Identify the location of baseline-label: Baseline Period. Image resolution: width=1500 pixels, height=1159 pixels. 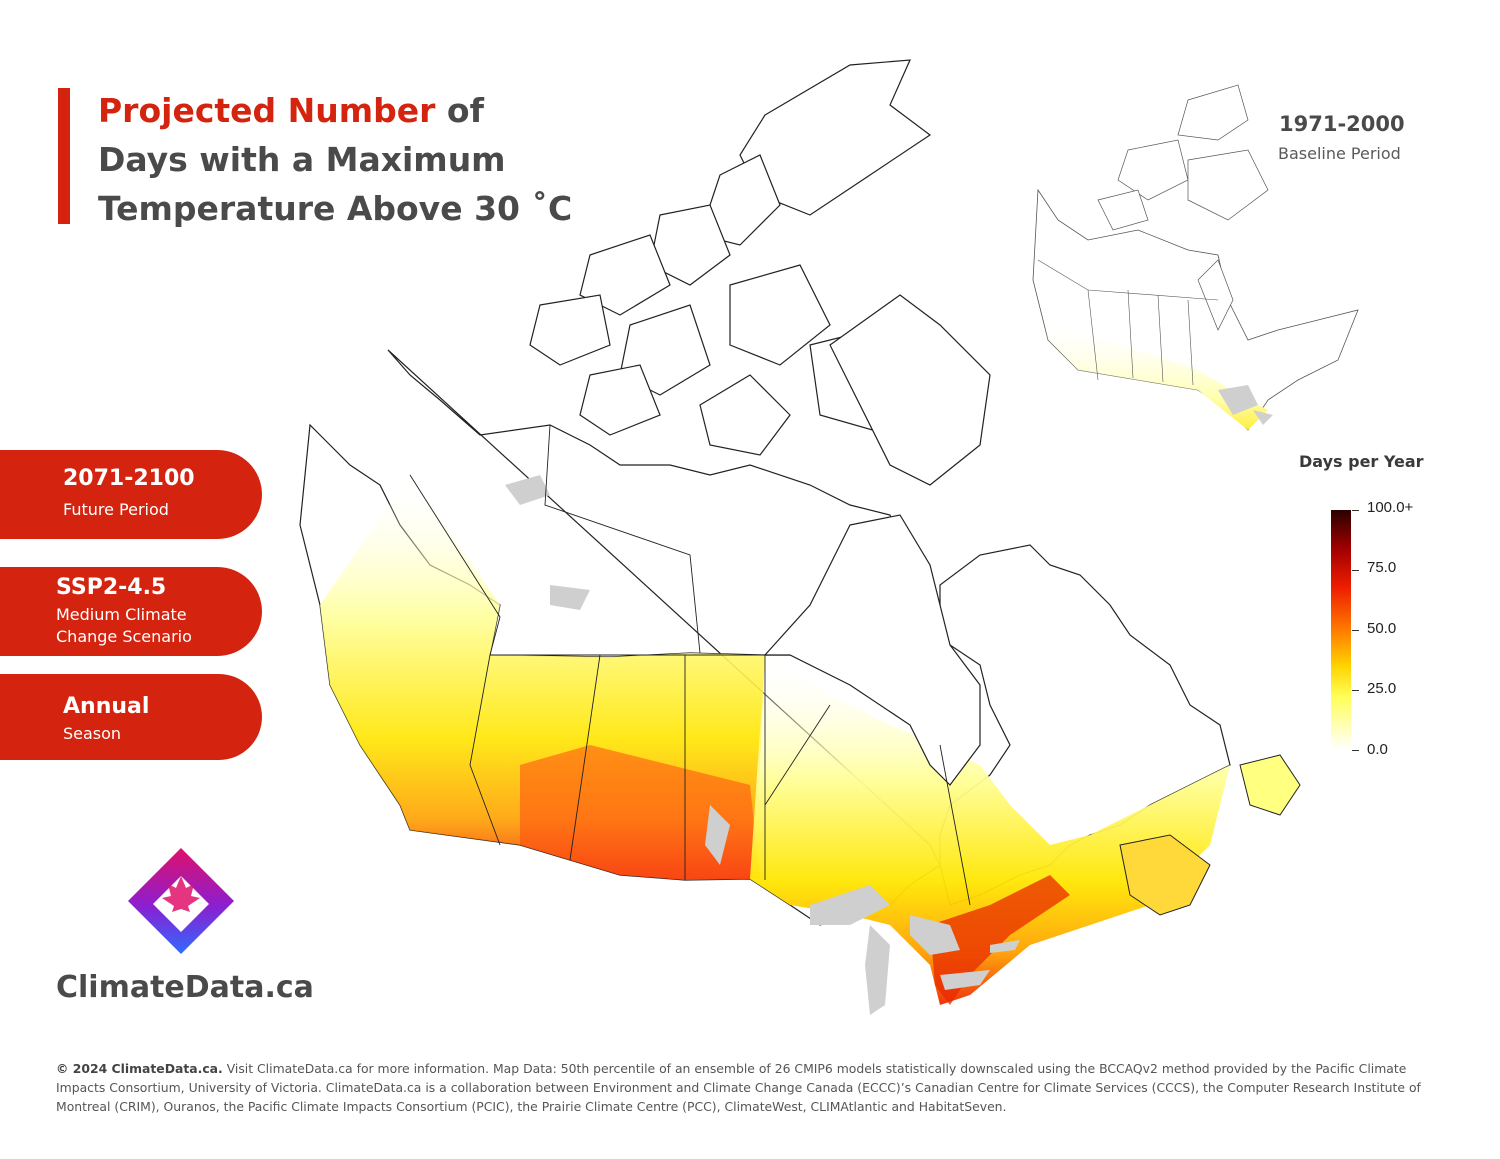
(1339, 153).